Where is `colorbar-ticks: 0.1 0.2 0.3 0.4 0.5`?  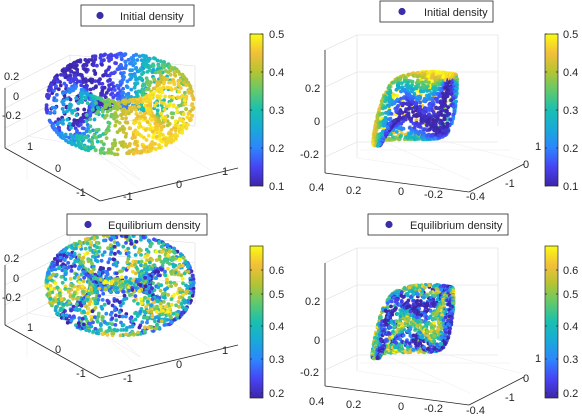 colorbar-ticks: 0.1 0.2 0.3 0.4 0.5 is located at coordinates (267, 111).